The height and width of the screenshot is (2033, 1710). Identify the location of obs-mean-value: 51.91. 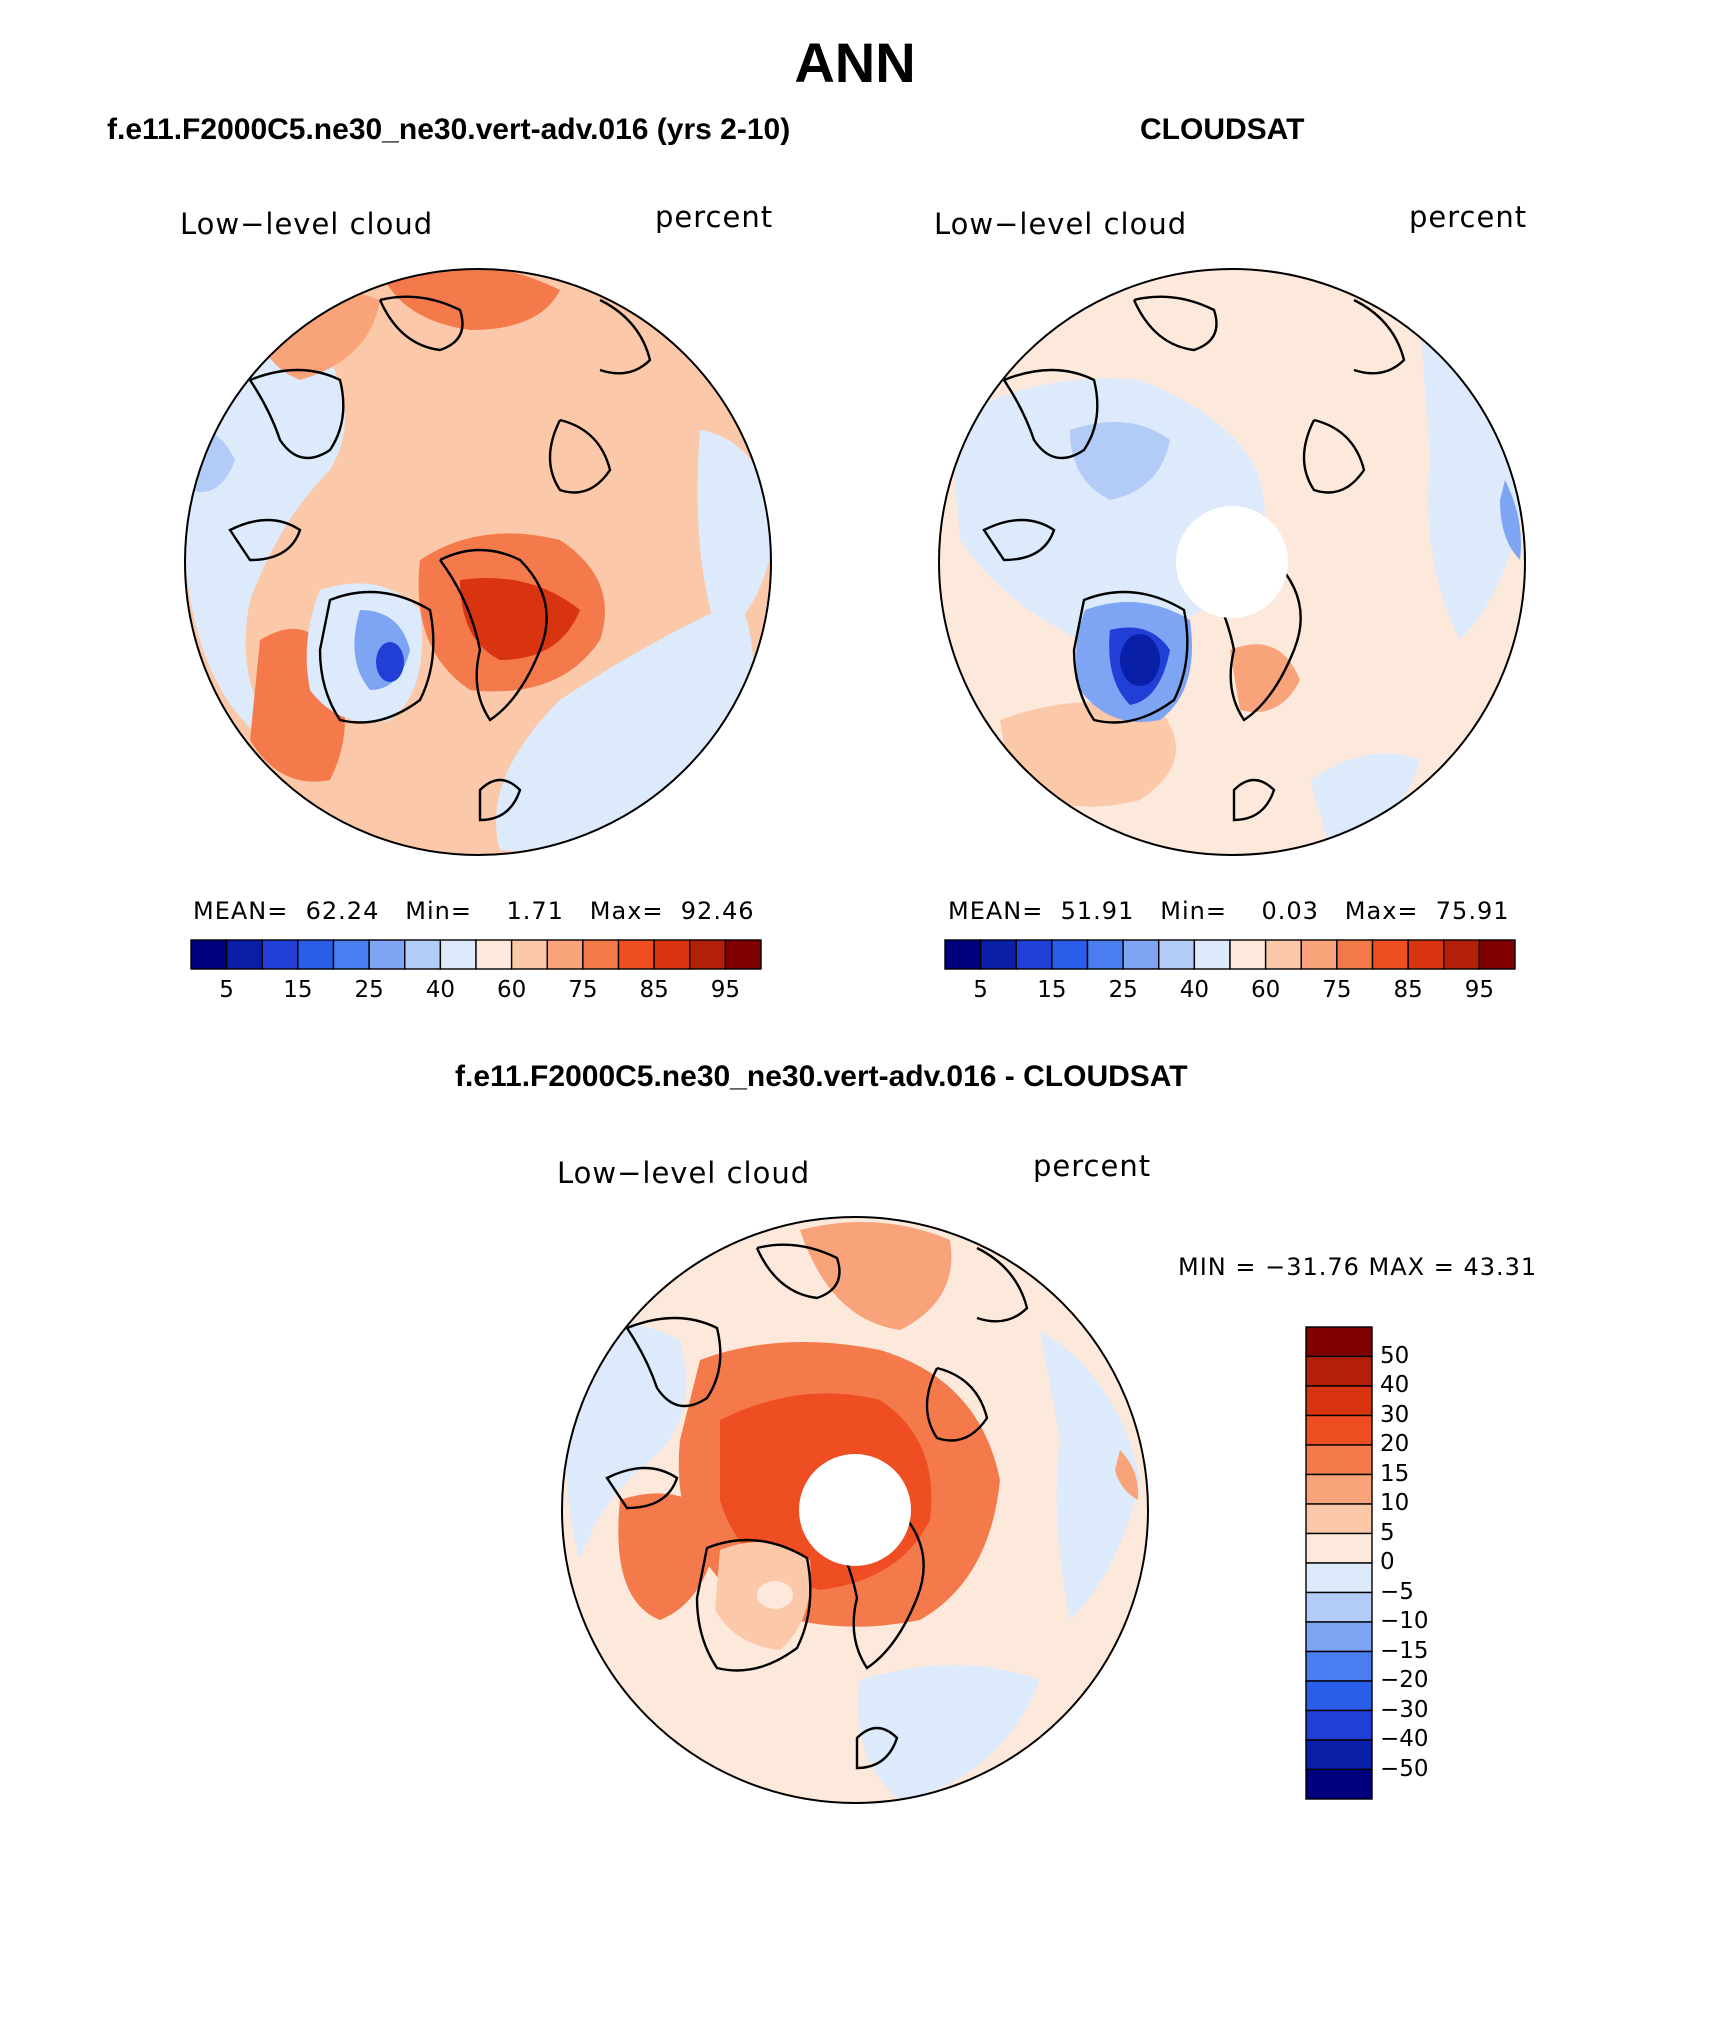
(1097, 911).